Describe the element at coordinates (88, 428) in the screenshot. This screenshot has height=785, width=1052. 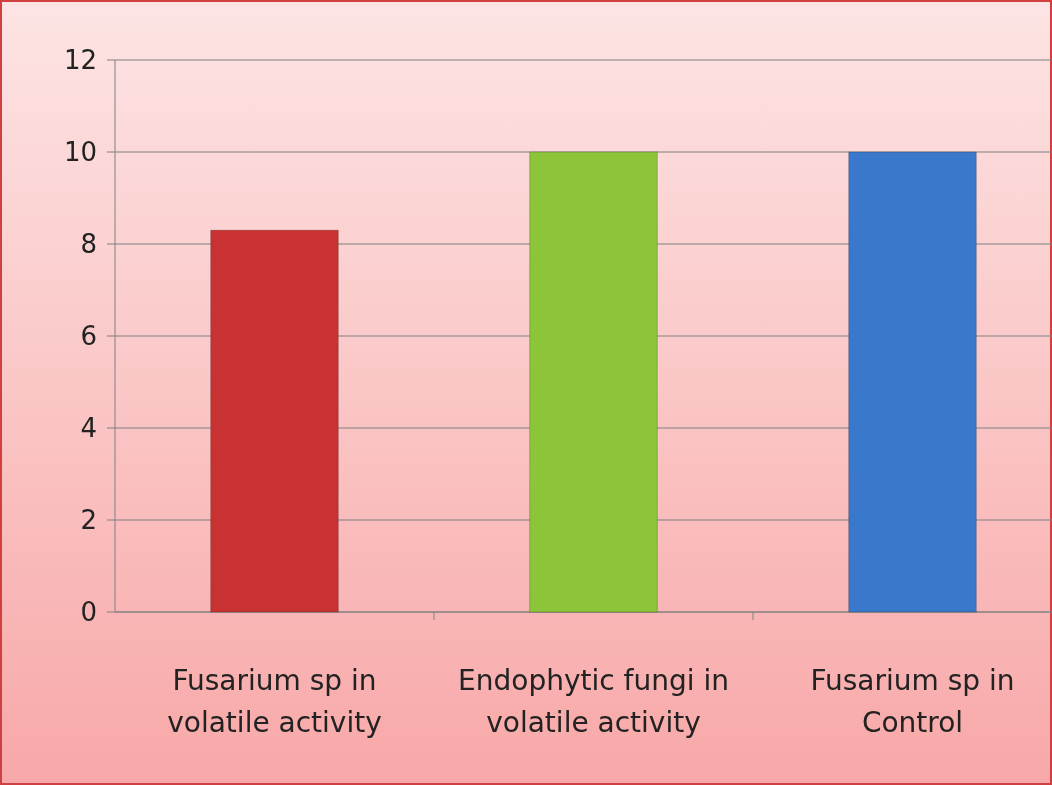
I see `y-tick-label: 4` at that location.